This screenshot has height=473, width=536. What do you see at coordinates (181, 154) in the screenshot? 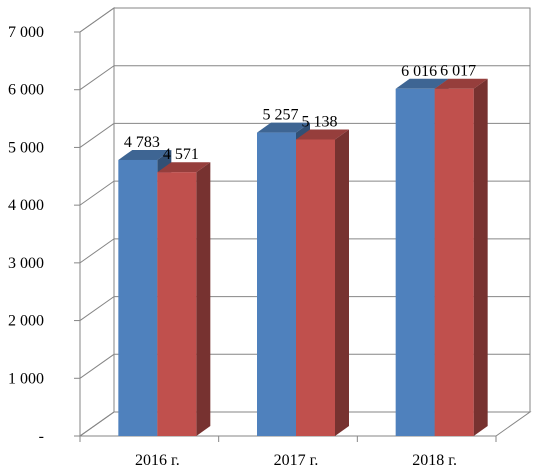
I see `data-label: 4 571` at bounding box center [181, 154].